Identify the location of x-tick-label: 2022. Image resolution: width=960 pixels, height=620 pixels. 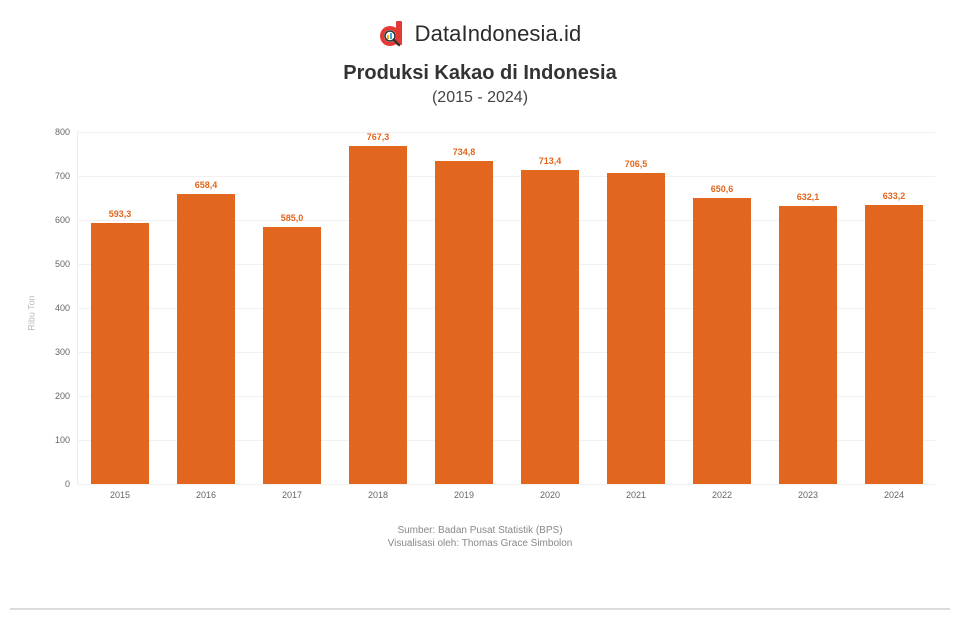
(722, 495).